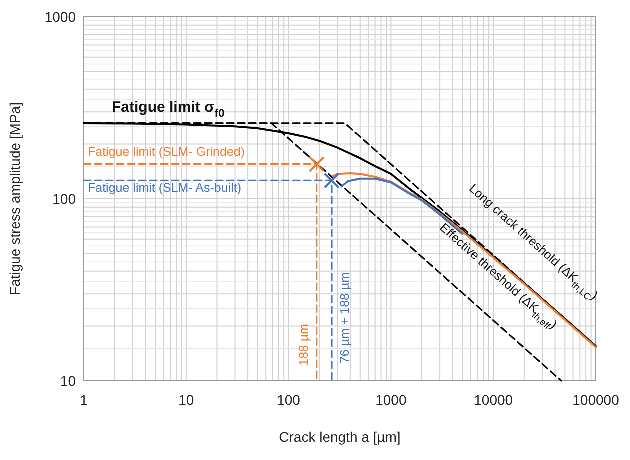  I want to click on annotation: Fatigue limit (SLM- As-built), so click(165, 188).